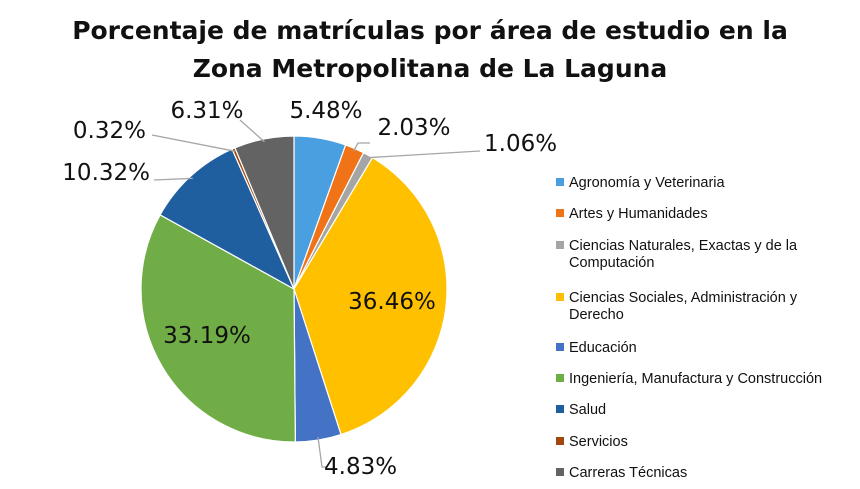  I want to click on data-label-carreras-tecnicas: 6.31%, so click(206, 111).